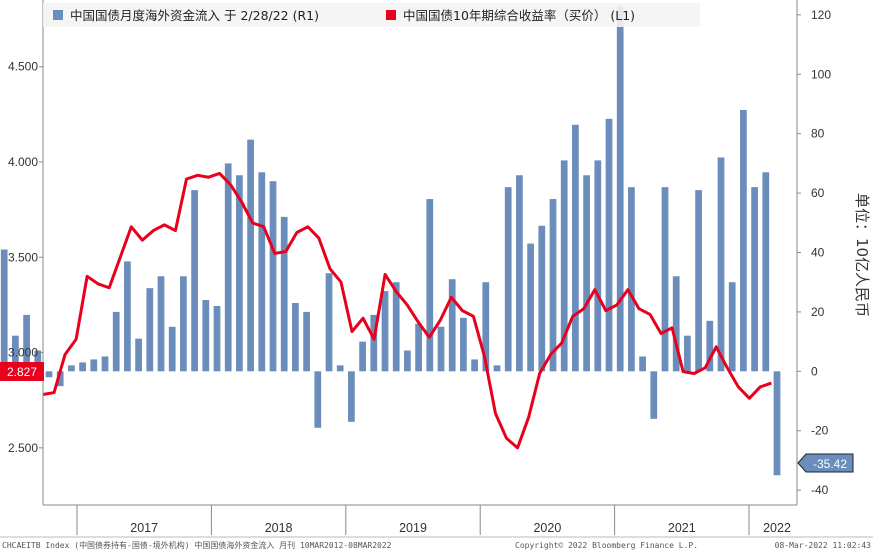 Image resolution: width=873 pixels, height=552 pixels. I want to click on left-axis-ticks: 2.500 3.000 3.500 4.000 4.500, so click(25, 257).